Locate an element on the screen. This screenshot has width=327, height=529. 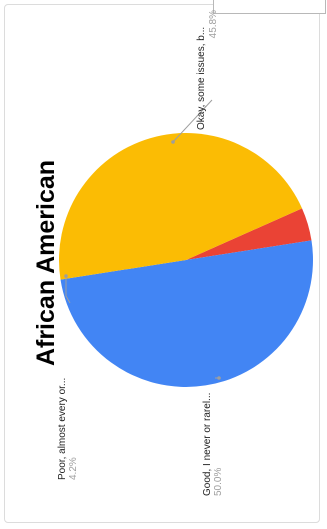
slice-label-group-2: Good, I never or rarel... 50.0% is located at coordinates (213, 444).